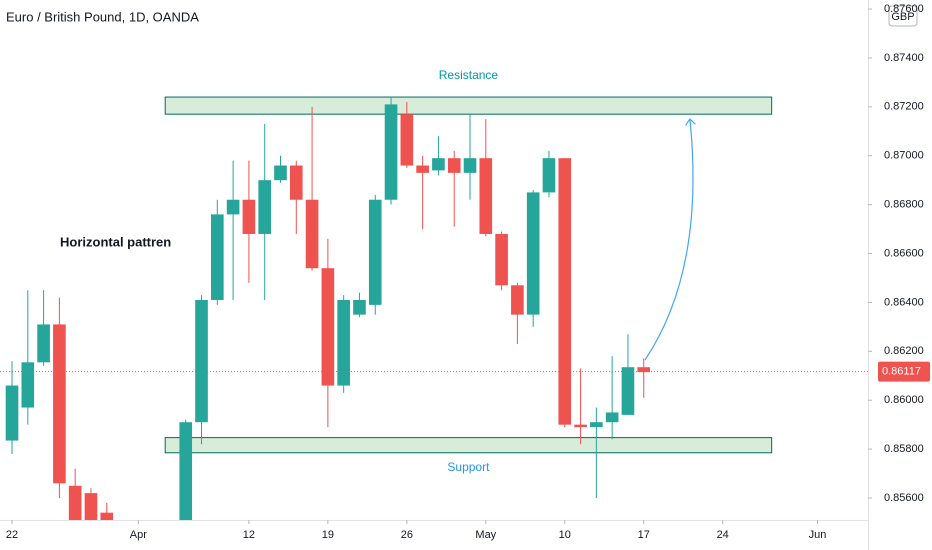  I want to click on projection-arrow, so click(668, 240).